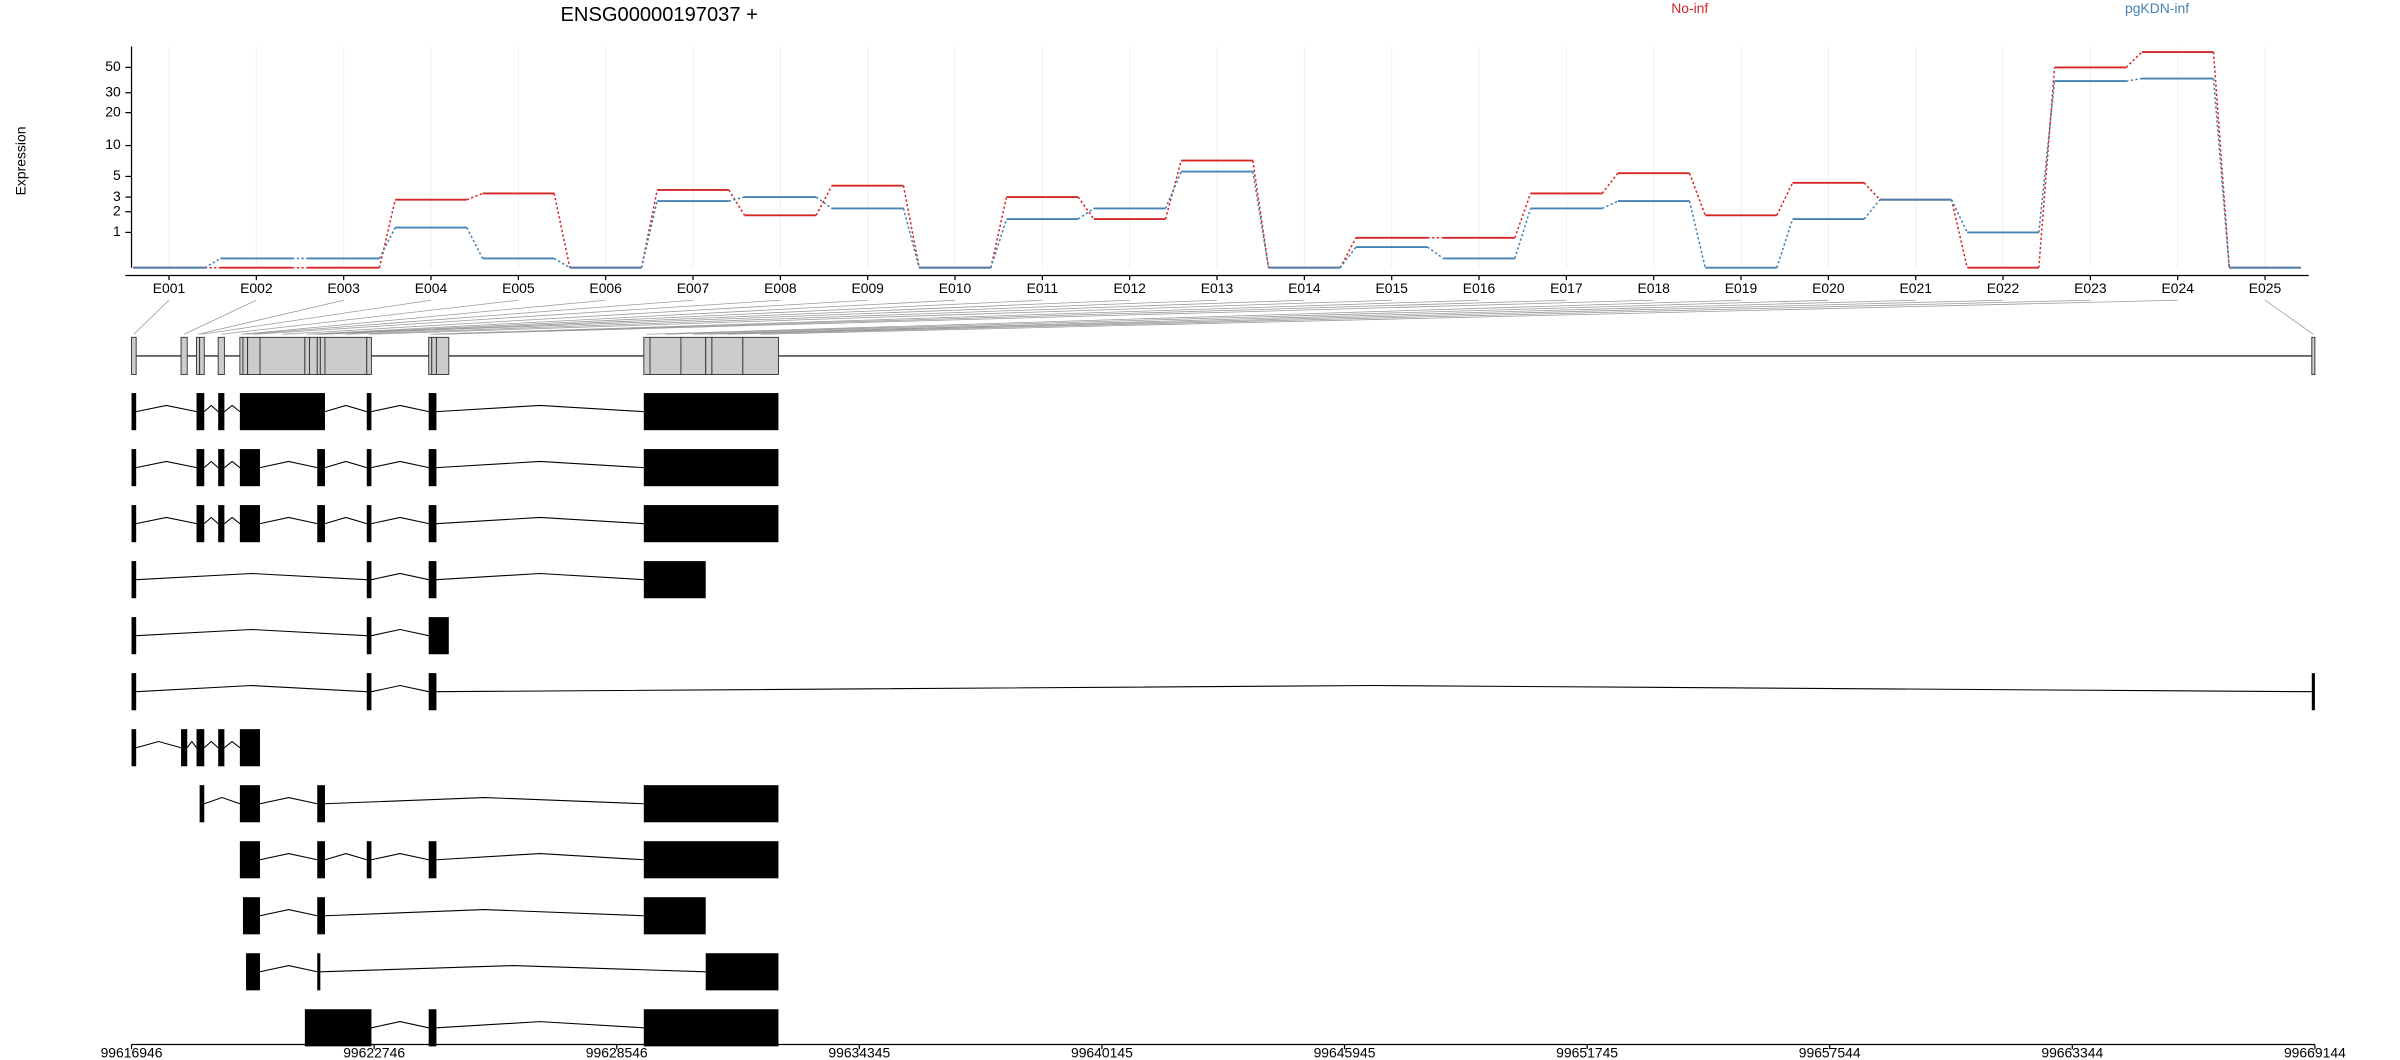 This screenshot has height=1060, width=2400. Describe the element at coordinates (1689, 8) in the screenshot. I see `legend-label: No-inf` at that location.